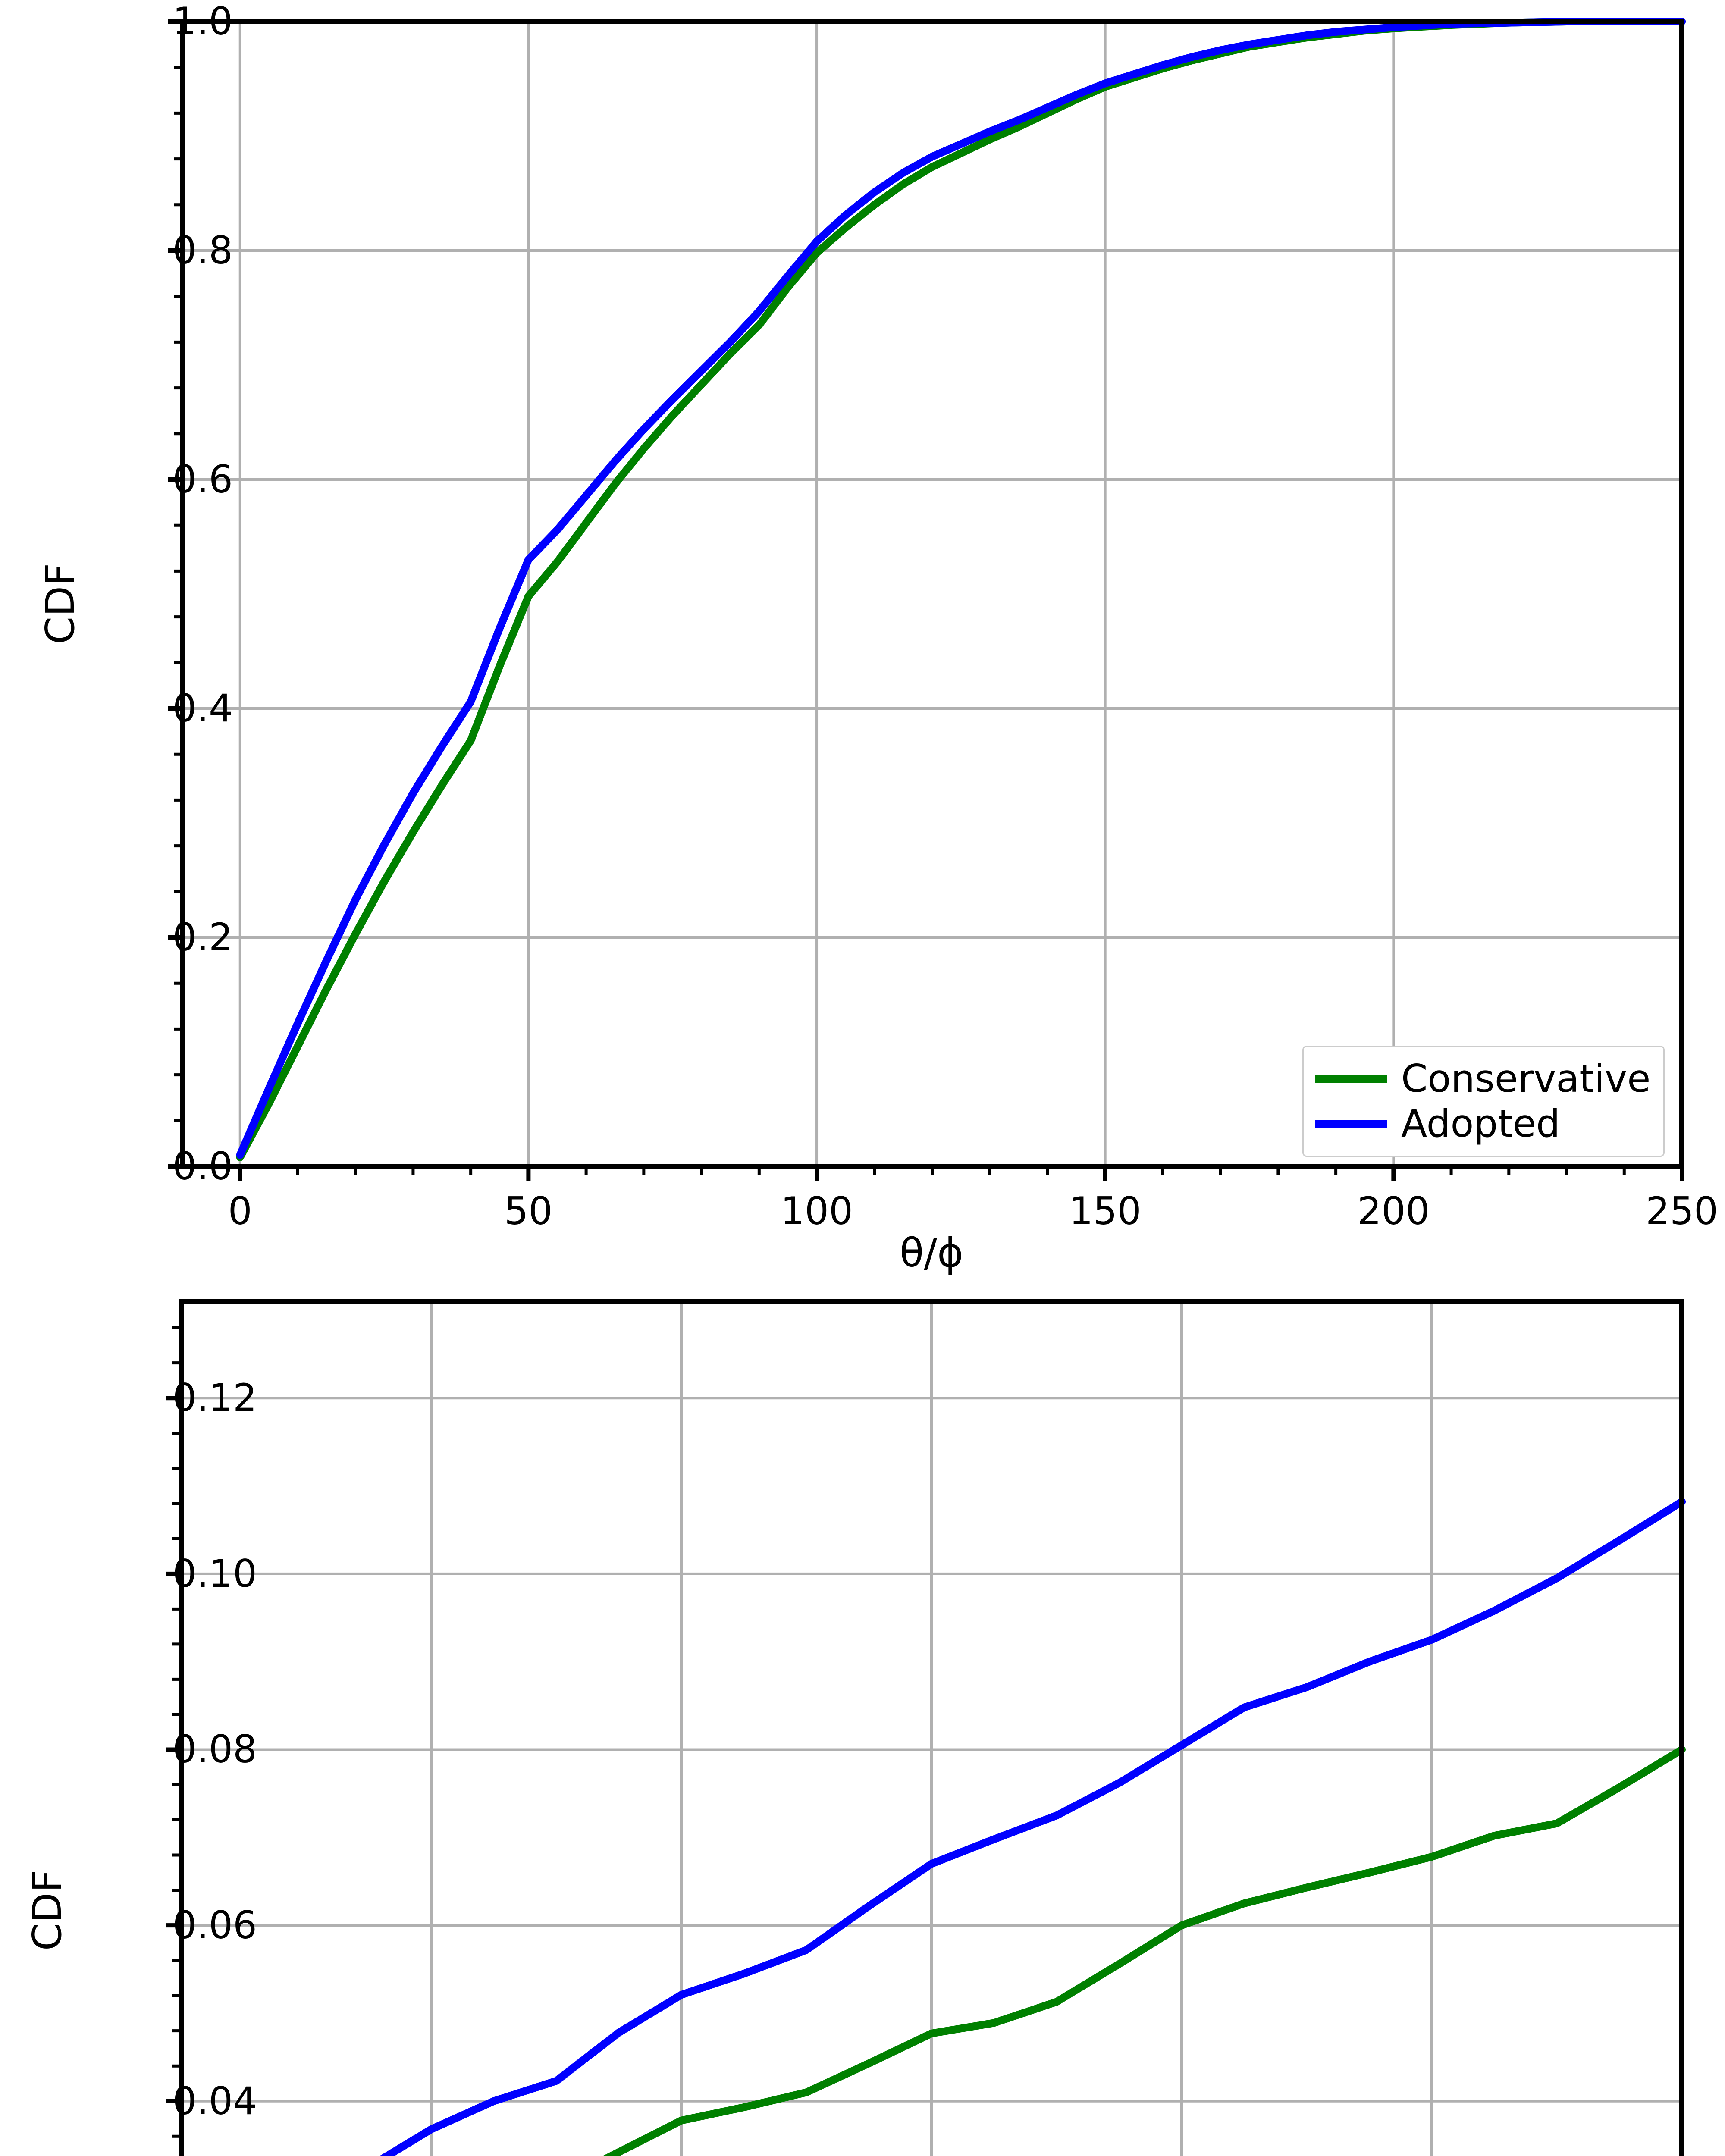 The height and width of the screenshot is (2156, 1725). I want to click on legend-item-adopted: Adopted, so click(1483, 1123).